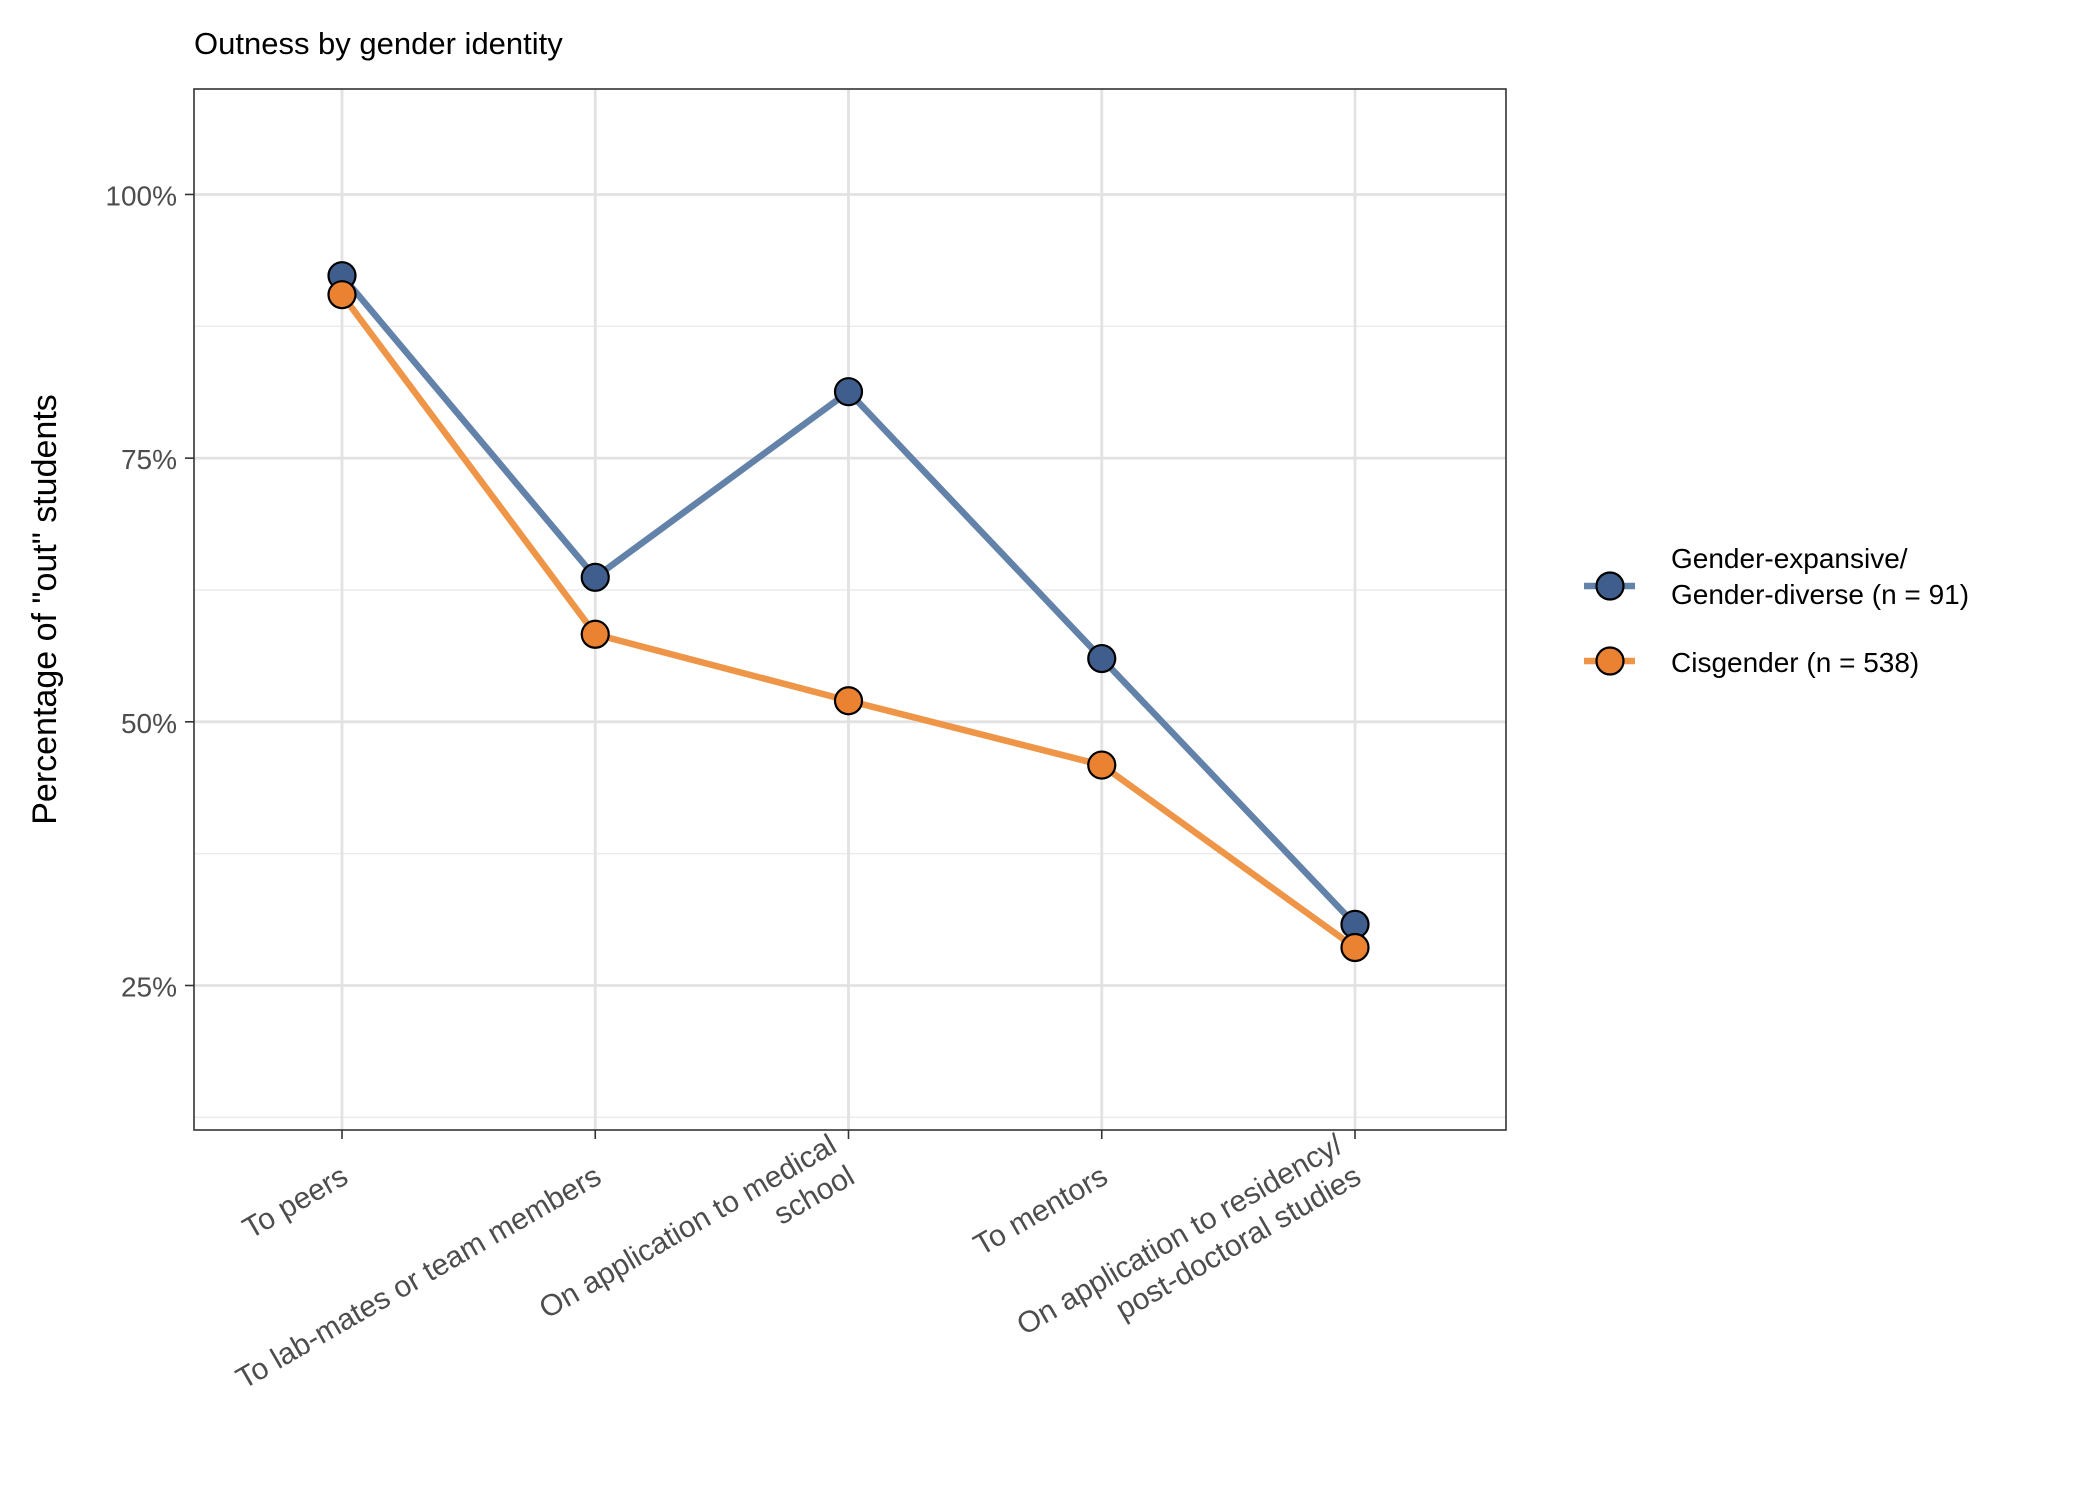 The width and height of the screenshot is (2100, 1500). What do you see at coordinates (149, 459) in the screenshot?
I see `y-tick-label: 75%` at bounding box center [149, 459].